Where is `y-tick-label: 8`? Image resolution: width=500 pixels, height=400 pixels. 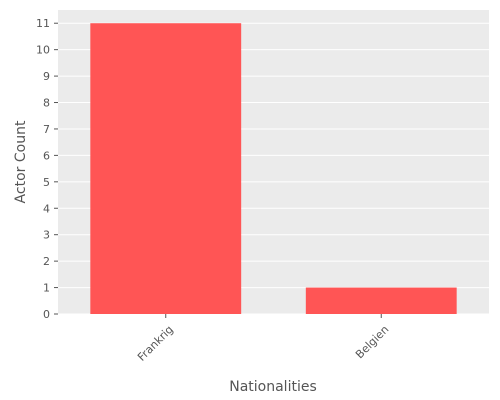 y-tick-label: 8 is located at coordinates (46, 103).